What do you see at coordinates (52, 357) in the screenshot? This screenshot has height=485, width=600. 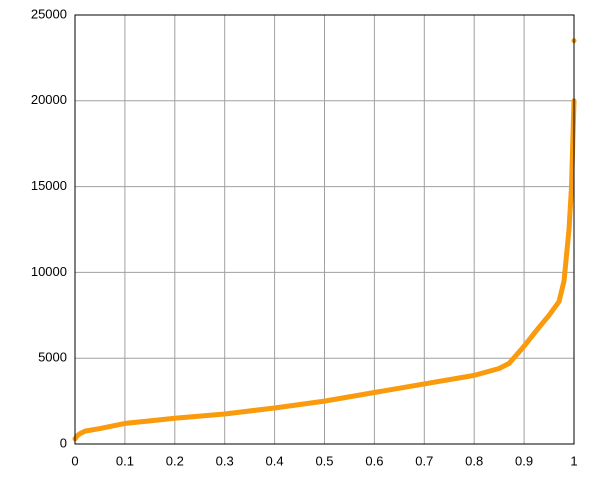 I see `y-tick-label: 5000` at bounding box center [52, 357].